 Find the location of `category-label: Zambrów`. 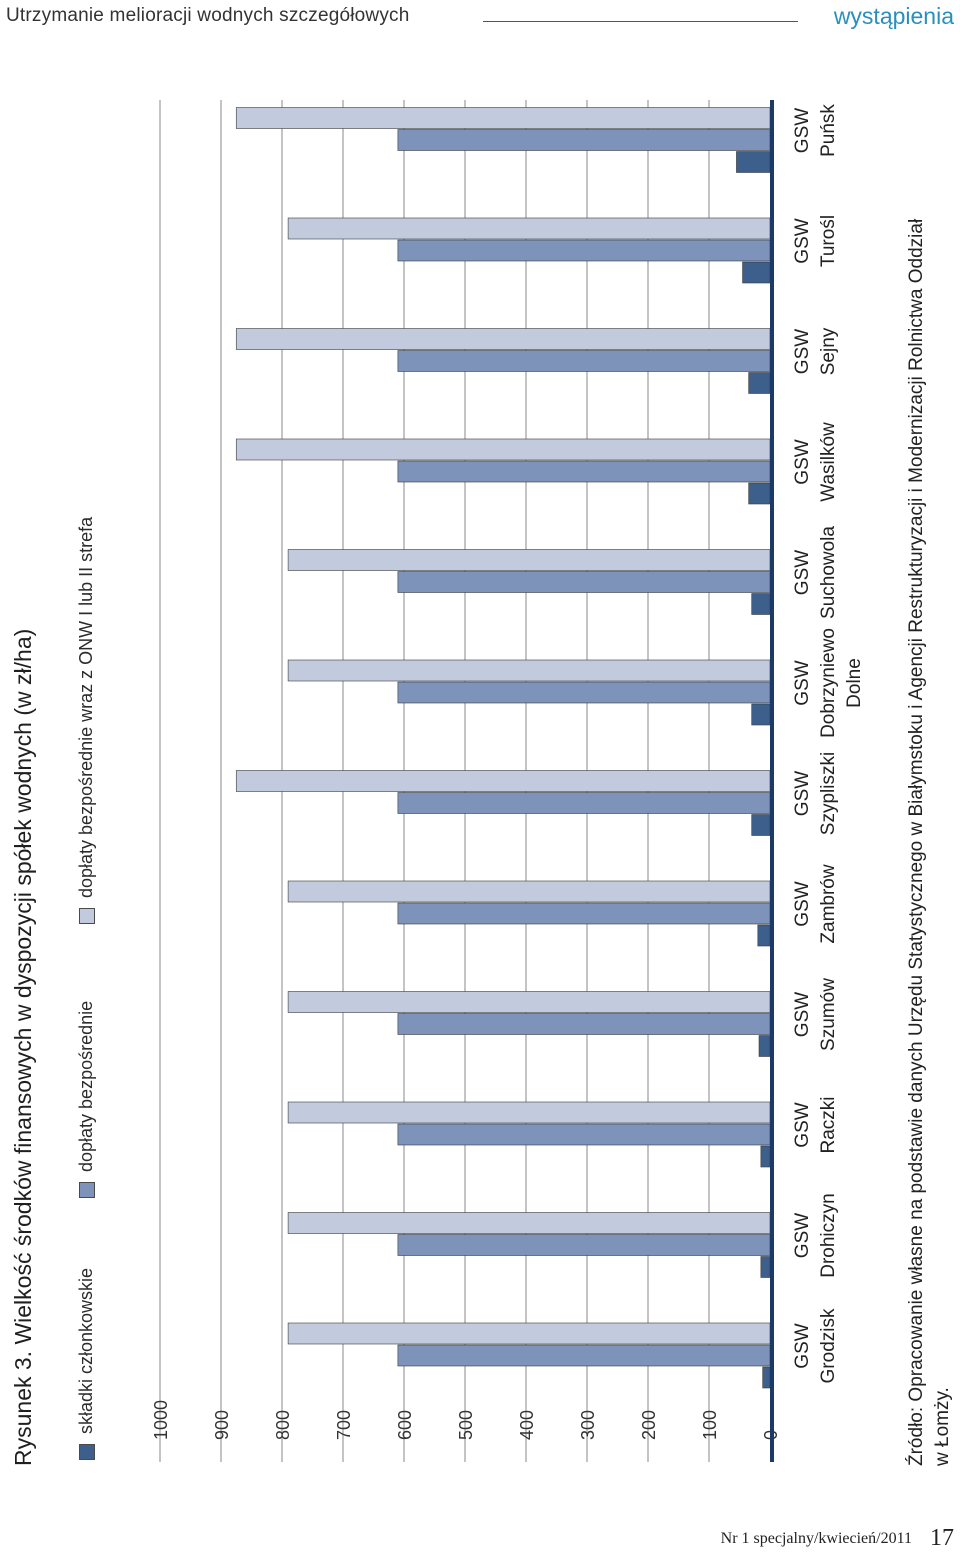

category-label: Zambrów is located at coordinates (828, 903).